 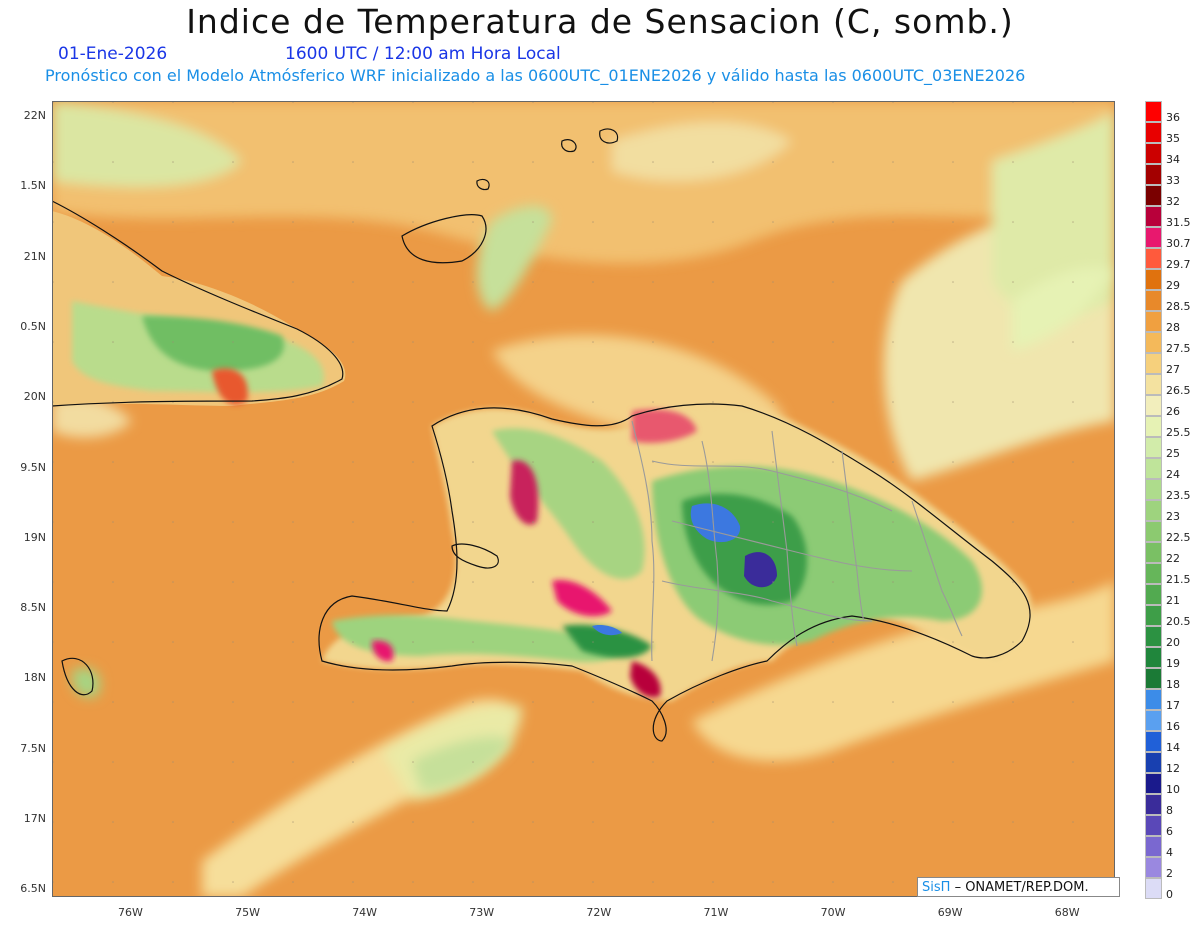 What do you see at coordinates (1178, 306) in the screenshot?
I see `colorbar-label: 28.5` at bounding box center [1178, 306].